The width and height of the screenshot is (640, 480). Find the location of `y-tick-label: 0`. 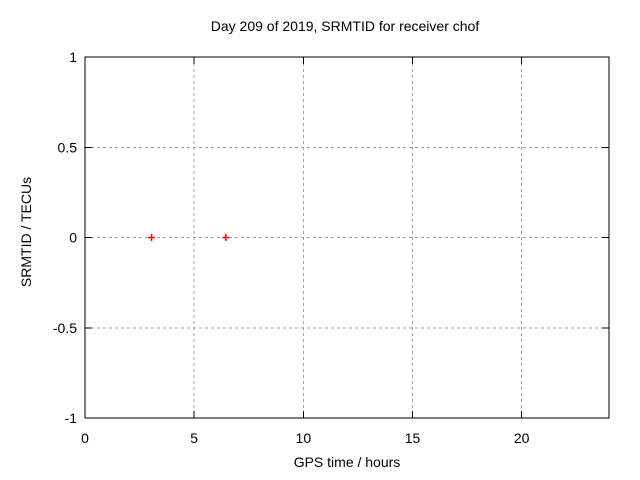

y-tick-label: 0 is located at coordinates (73, 238).